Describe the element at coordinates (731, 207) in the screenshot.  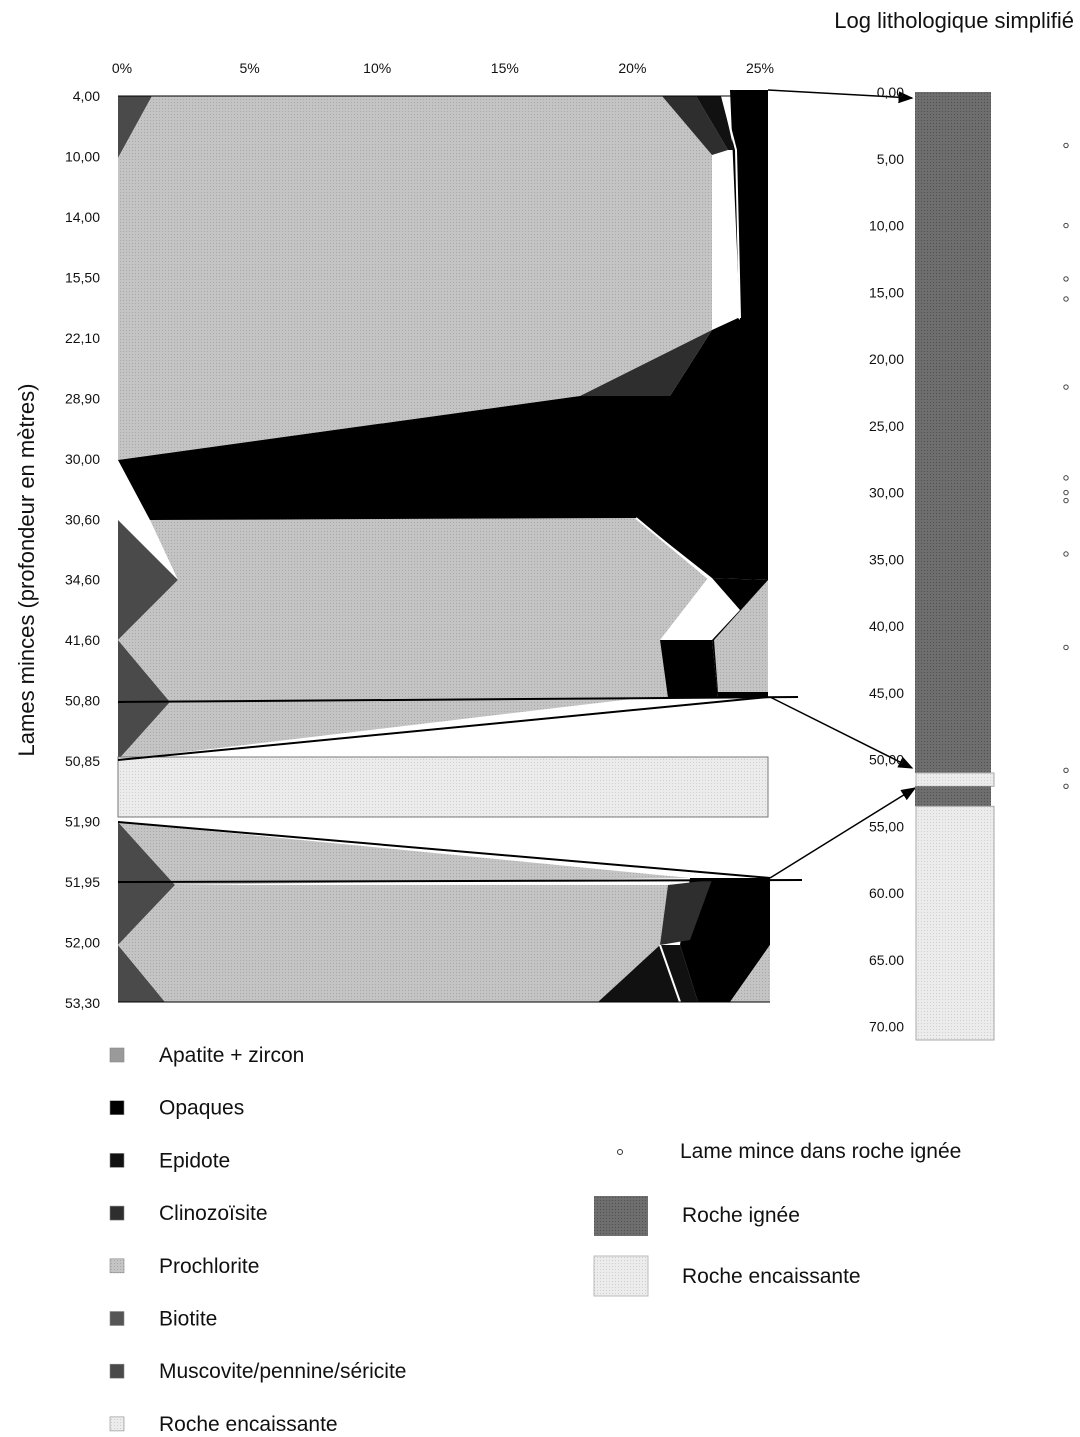
I see `line-boundary-top` at that location.